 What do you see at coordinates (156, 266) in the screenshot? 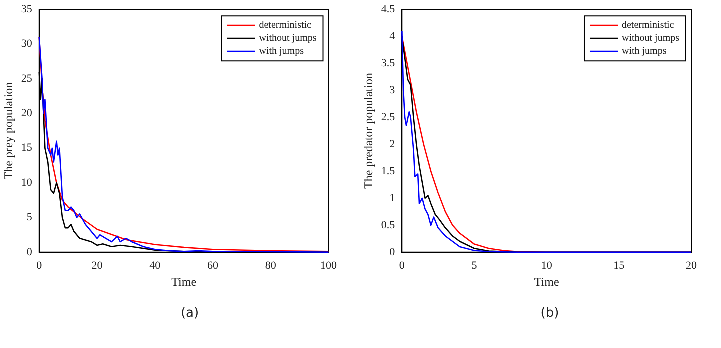
I see `x-tick-label: 40` at bounding box center [156, 266].